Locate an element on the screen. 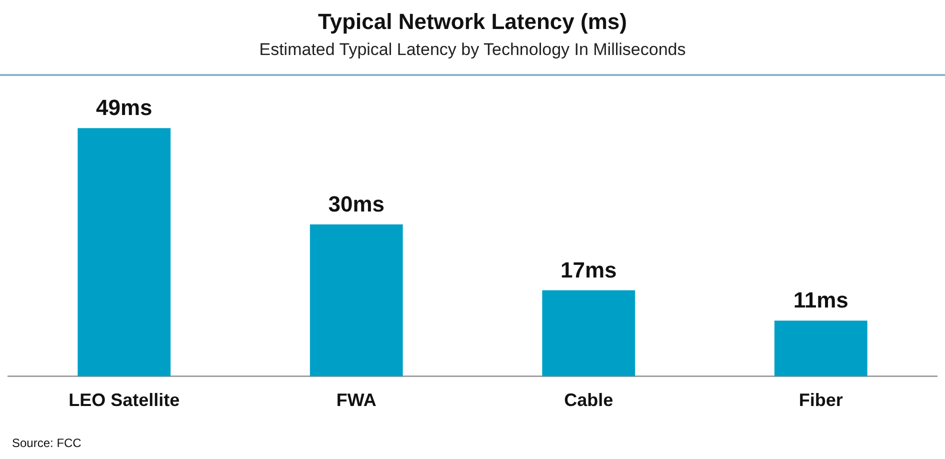 Image resolution: width=945 pixels, height=459 pixels. source-note: Source: FCC is located at coordinates (47, 443).